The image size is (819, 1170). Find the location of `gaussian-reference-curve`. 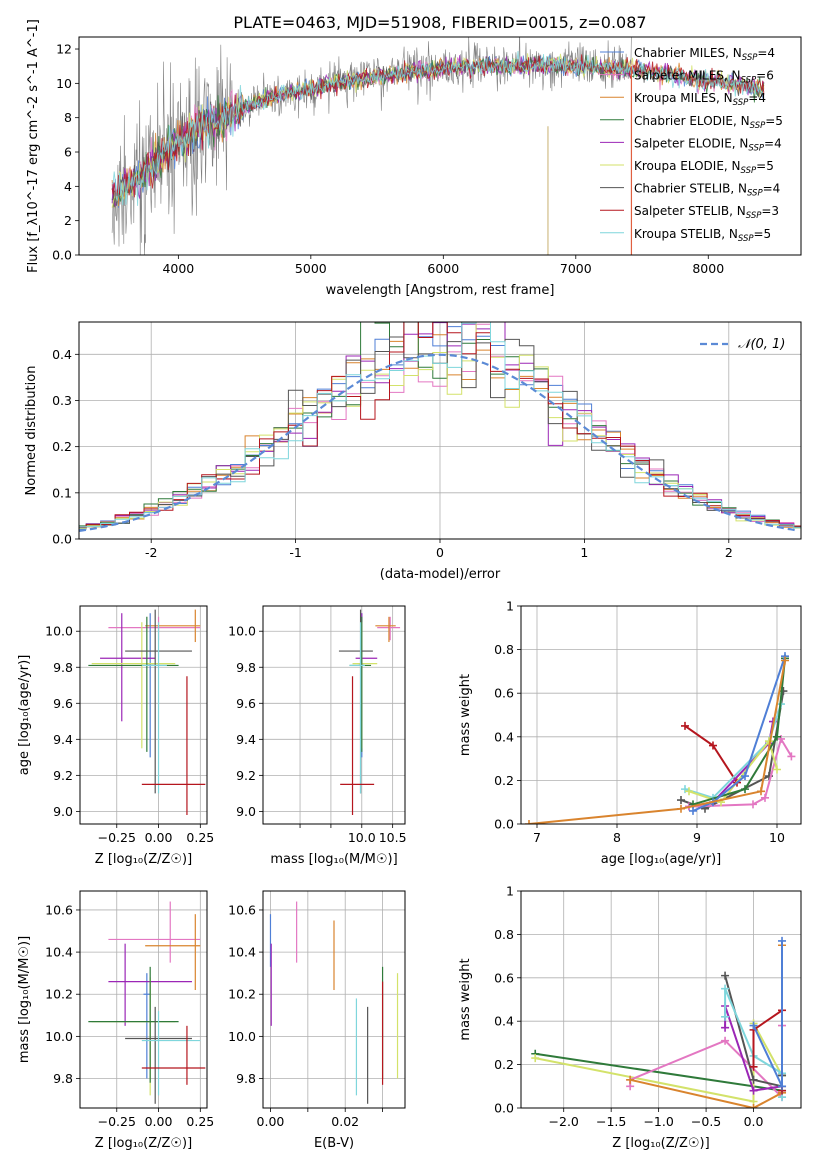

gaussian-reference-curve is located at coordinates (439, 442).